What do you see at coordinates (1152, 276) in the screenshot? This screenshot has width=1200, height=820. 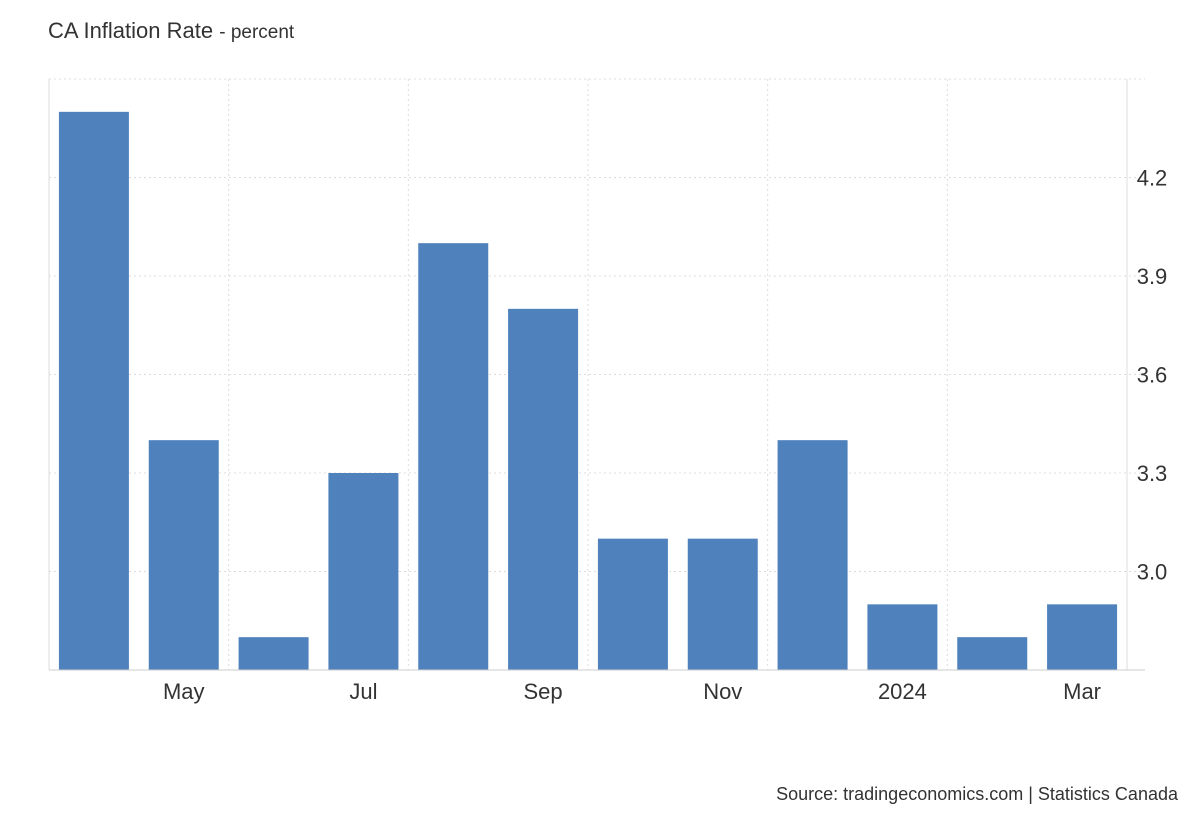 I see `y-tick-label: 3.9` at bounding box center [1152, 276].